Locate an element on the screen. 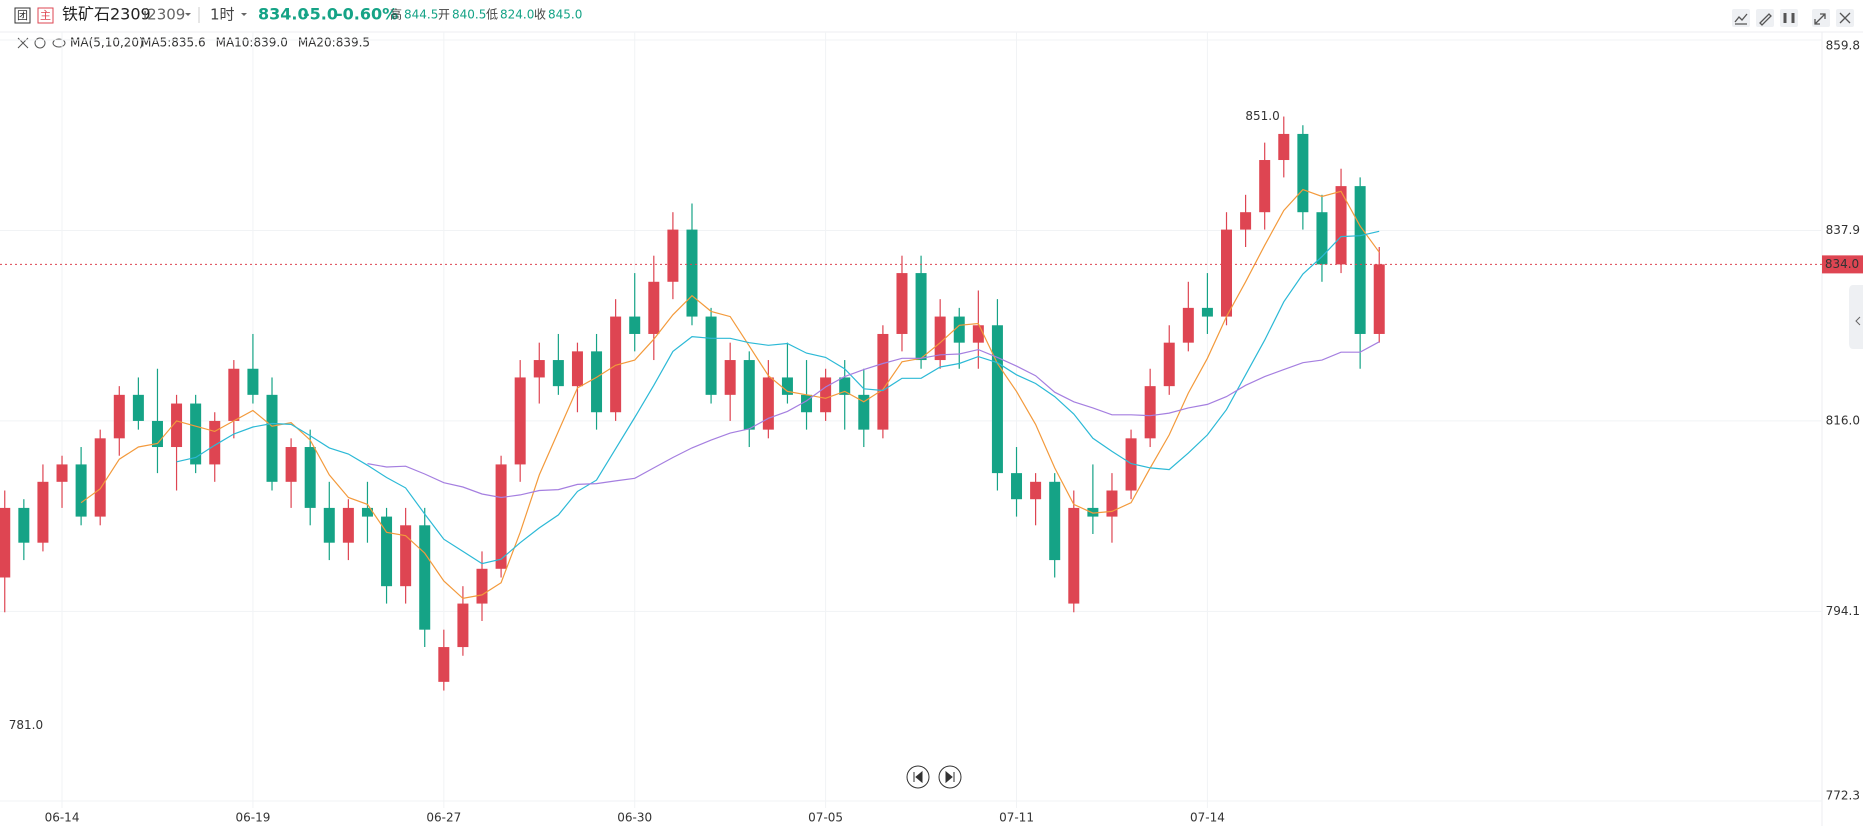  stat-value: 844.5 is located at coordinates (421, 15).